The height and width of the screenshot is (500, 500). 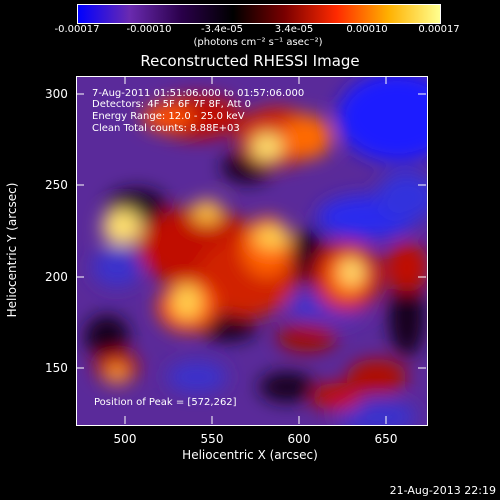 What do you see at coordinates (56, 277) in the screenshot?
I see `y-tick-label: 200` at bounding box center [56, 277].